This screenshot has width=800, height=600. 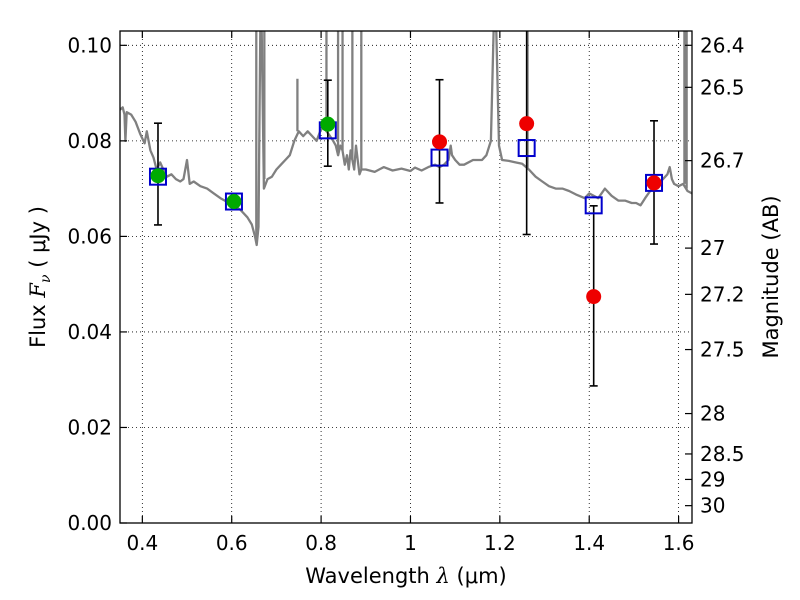 I want to click on x-tick-label: 0.6, so click(x=232, y=543).